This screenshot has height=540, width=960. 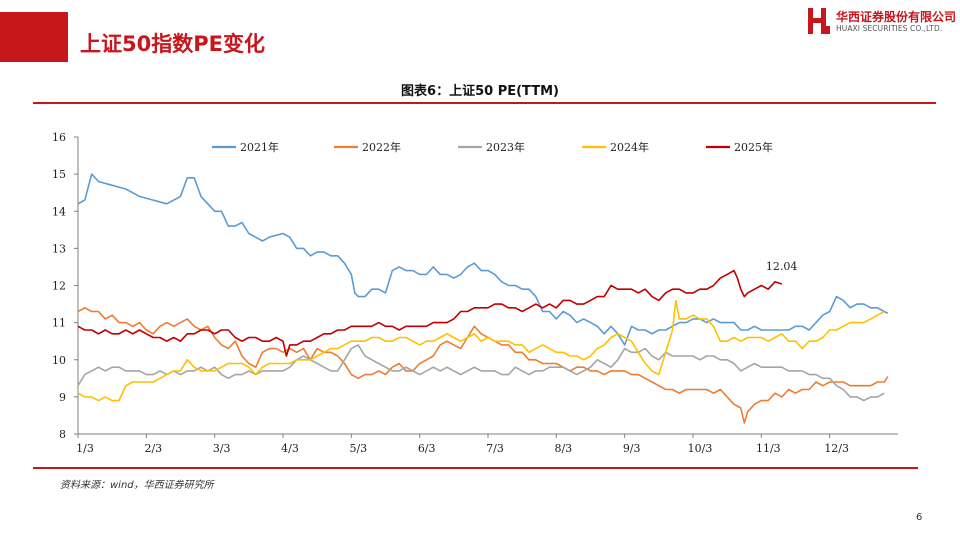 I want to click on y-tick-label: 12, so click(x=59, y=286).